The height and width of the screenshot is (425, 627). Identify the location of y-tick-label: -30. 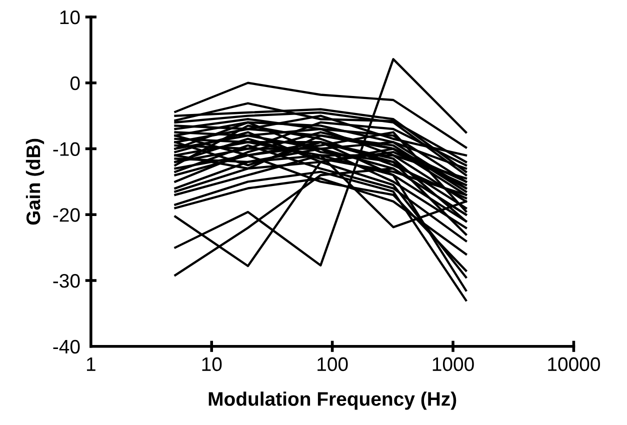
(66, 281).